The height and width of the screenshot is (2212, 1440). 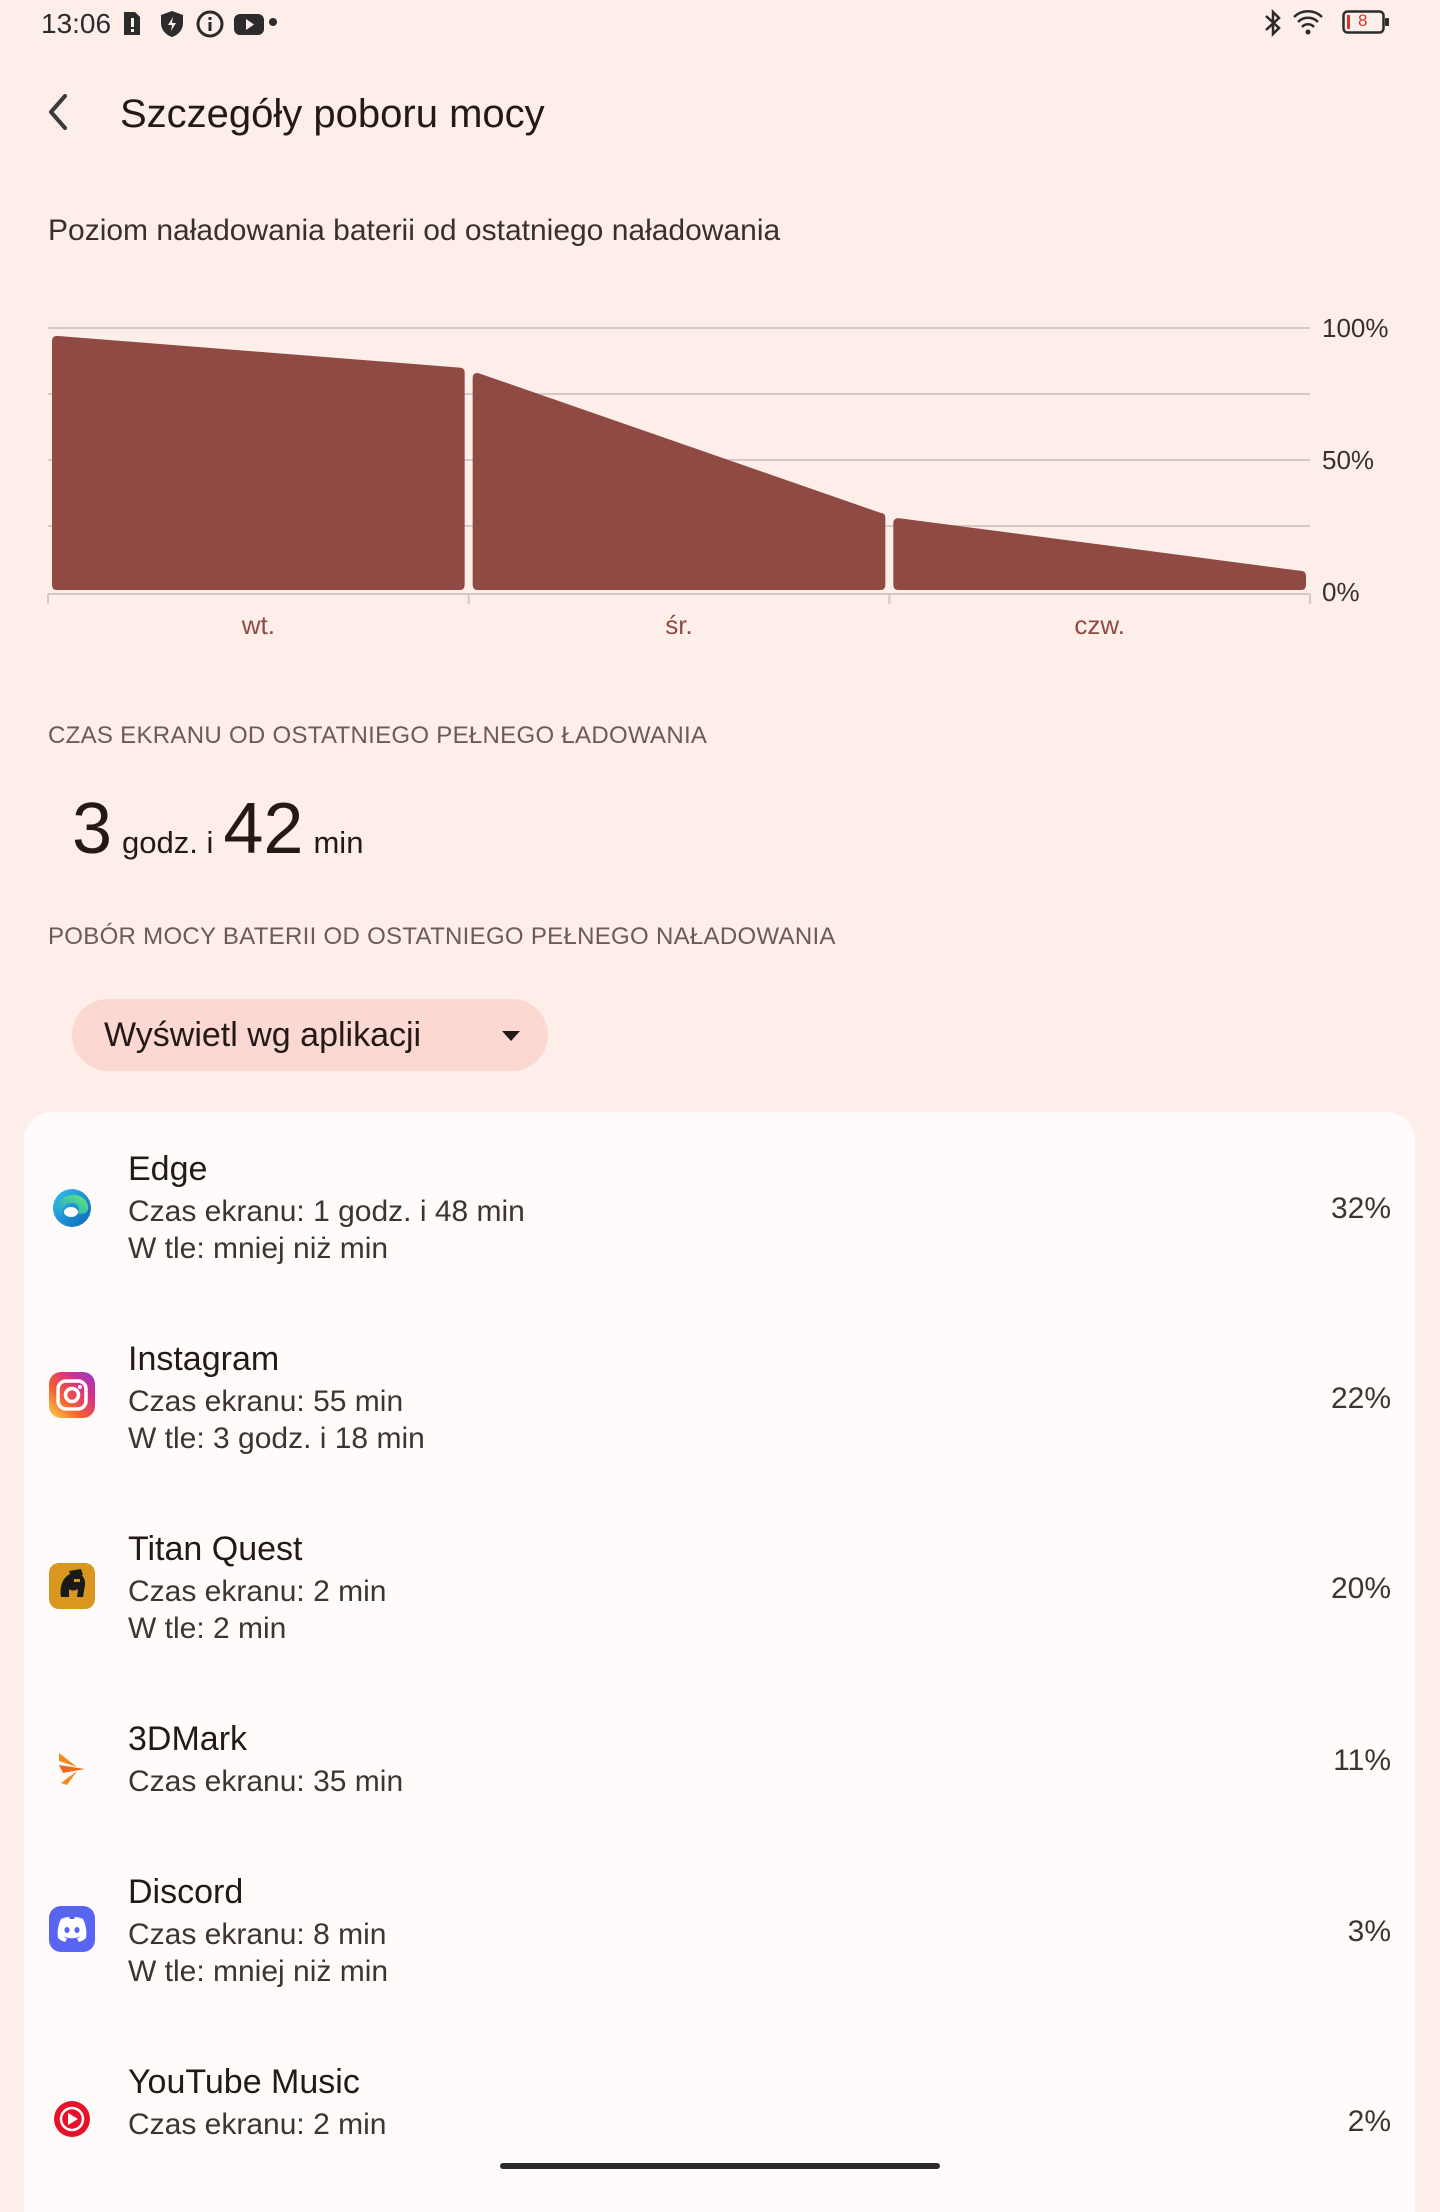 What do you see at coordinates (1360, 1208) in the screenshot?
I see `app-percent: 32%` at bounding box center [1360, 1208].